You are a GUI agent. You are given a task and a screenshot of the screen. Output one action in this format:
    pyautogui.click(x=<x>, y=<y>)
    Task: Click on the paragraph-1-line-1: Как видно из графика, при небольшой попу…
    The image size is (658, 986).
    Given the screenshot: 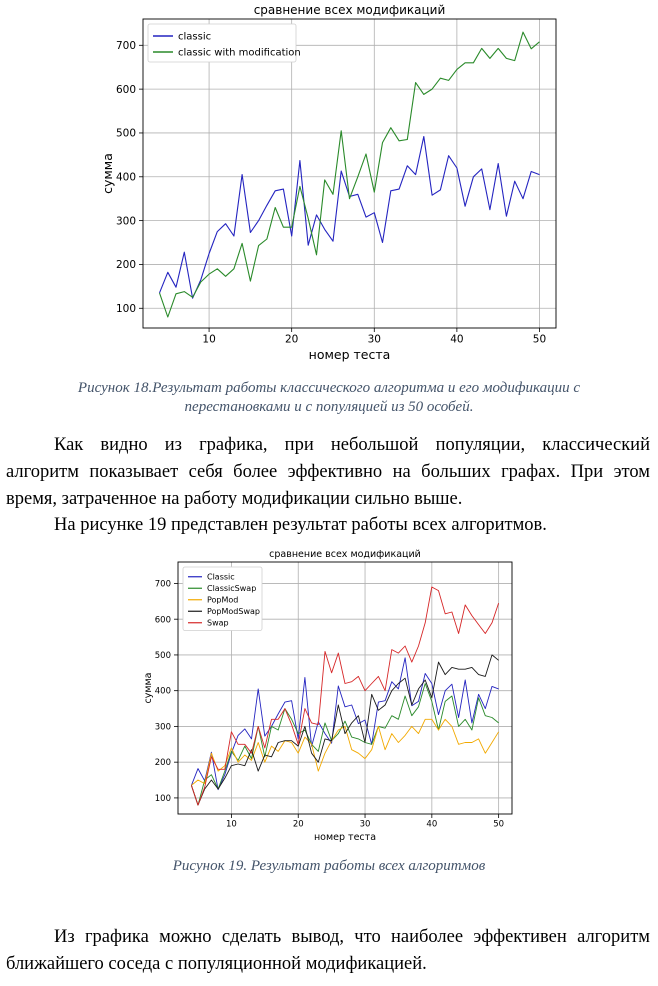 What is the action you would take?
    pyautogui.click(x=352, y=445)
    